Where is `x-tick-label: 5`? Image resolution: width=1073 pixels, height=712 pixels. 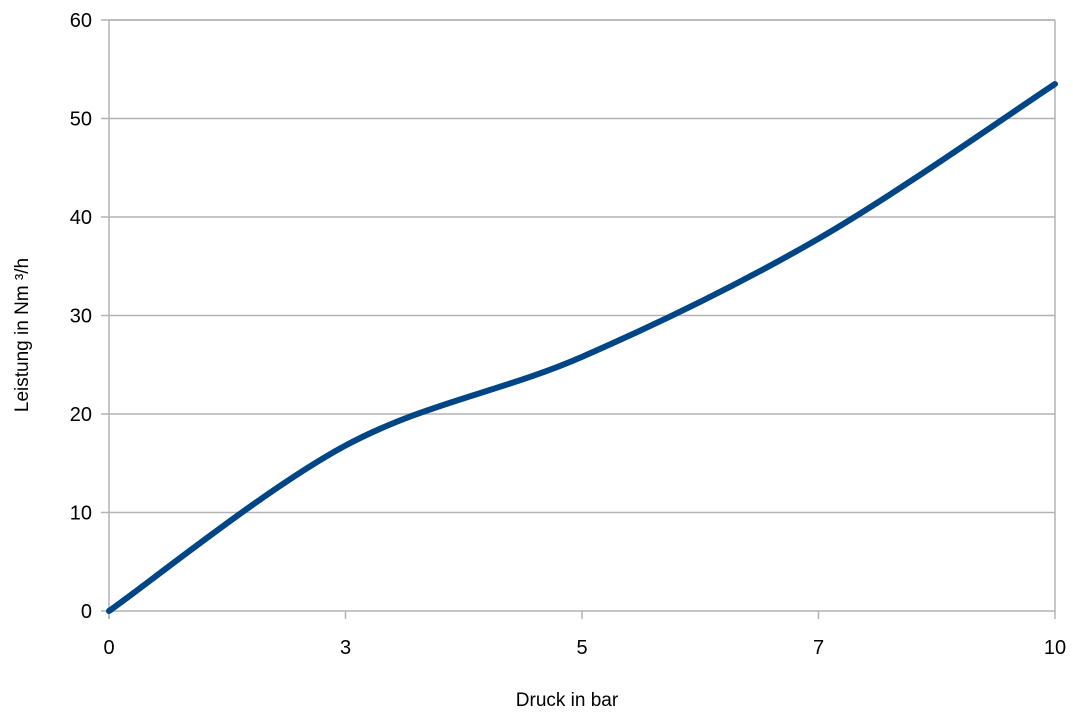 x-tick-label: 5 is located at coordinates (581, 648).